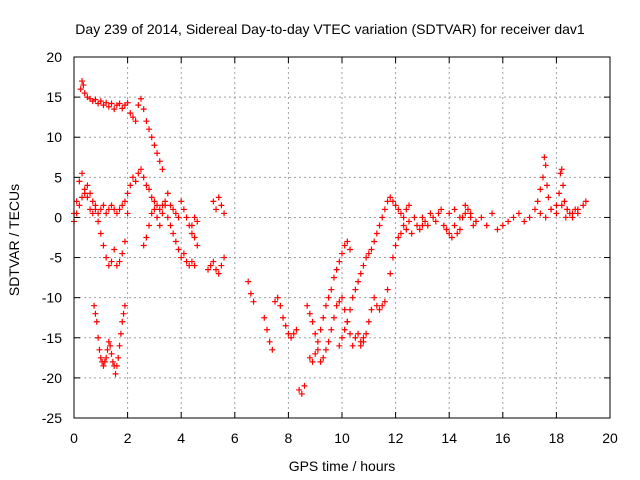 The image size is (640, 480). I want to click on series-arc-l, so click(331, 345).